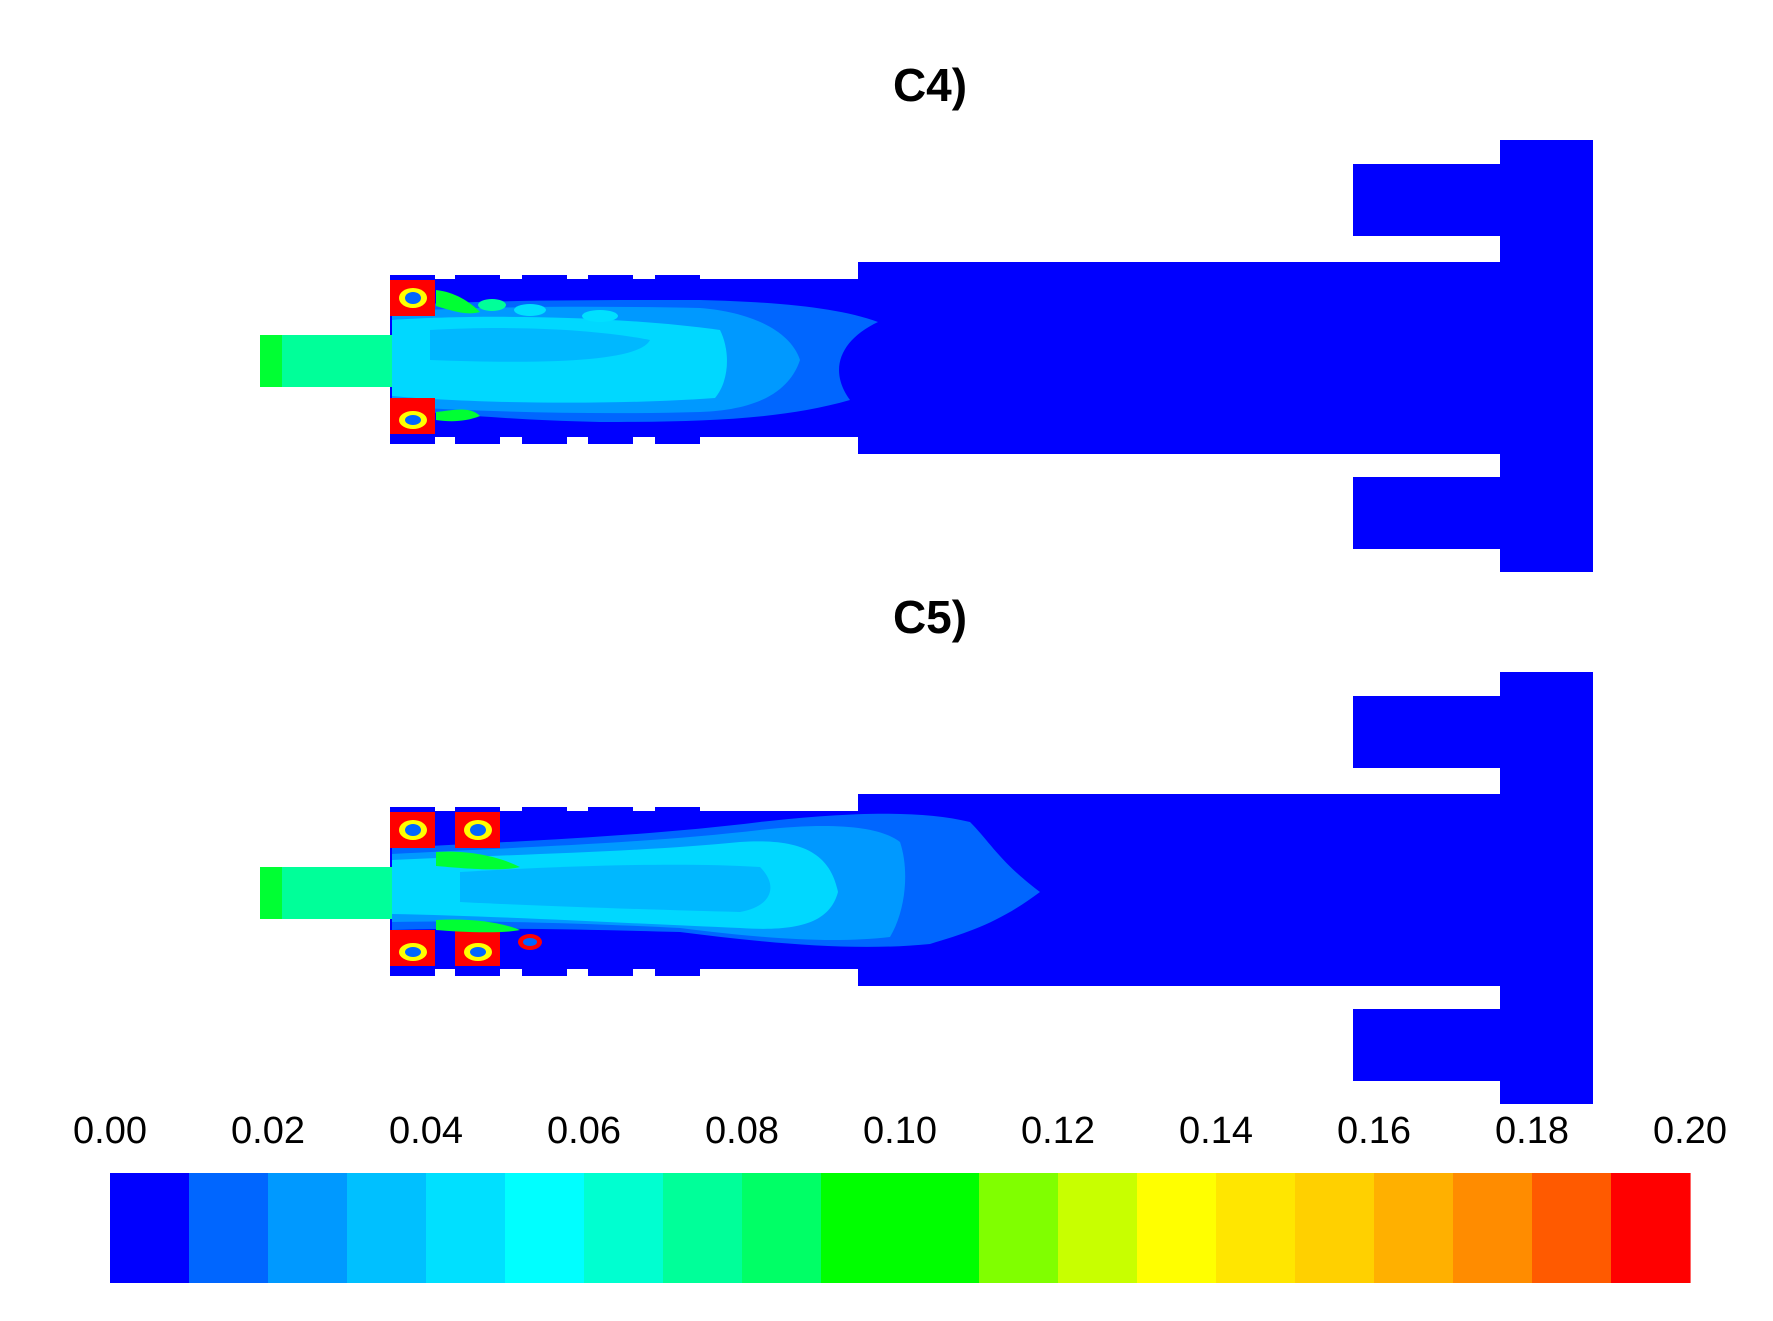 The image size is (1773, 1321). I want to click on colorbar-tick-label: 0.10, so click(900, 1131).